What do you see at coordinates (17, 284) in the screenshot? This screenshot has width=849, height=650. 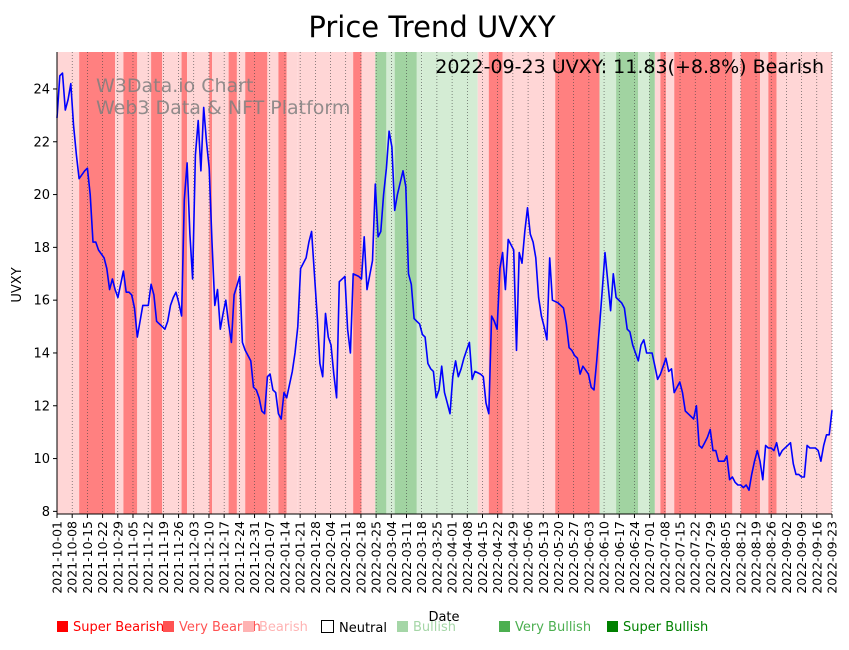 I see `y-axis-label: UVXY` at bounding box center [17, 284].